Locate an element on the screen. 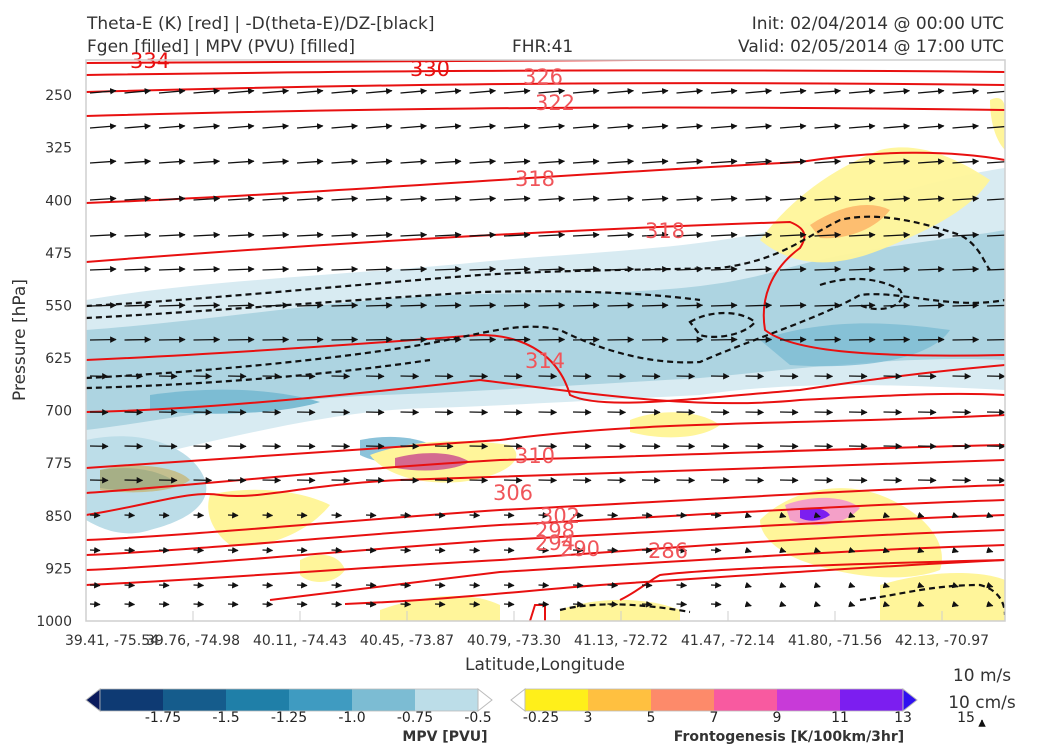  y-tick-label: 850 is located at coordinates (58, 517).